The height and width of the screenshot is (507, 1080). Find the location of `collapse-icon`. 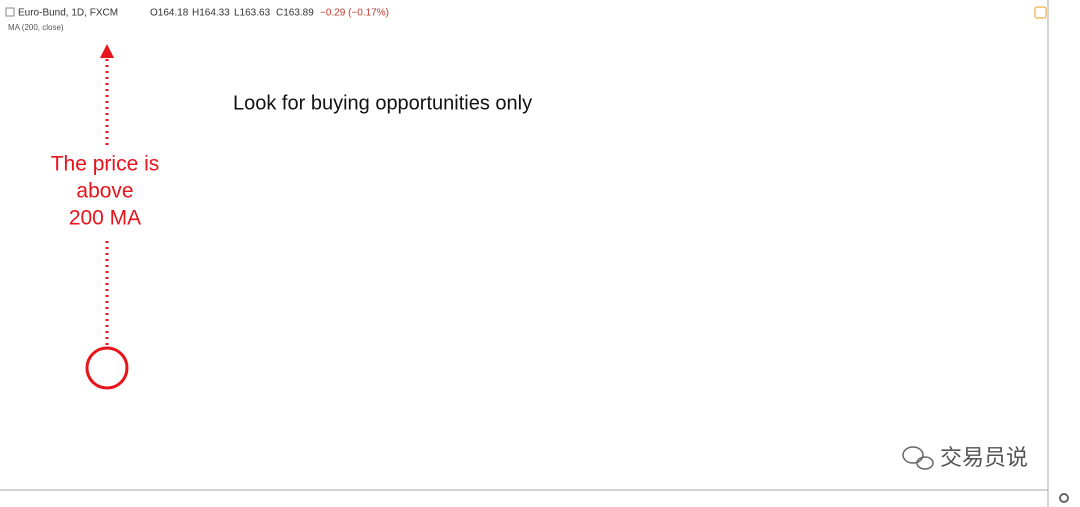

collapse-icon is located at coordinates (10, 12).